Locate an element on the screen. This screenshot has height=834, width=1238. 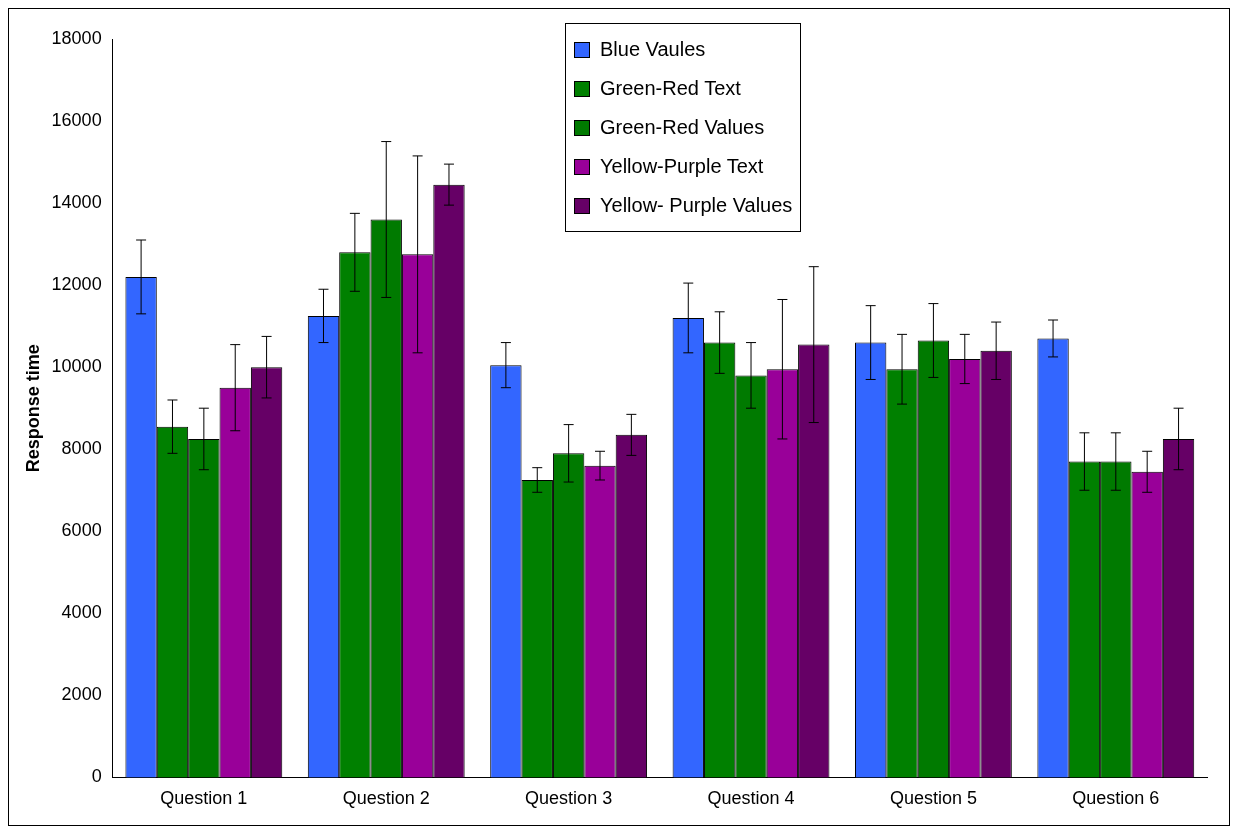
legend-label: Yellow- Purple Values is located at coordinates (696, 205).